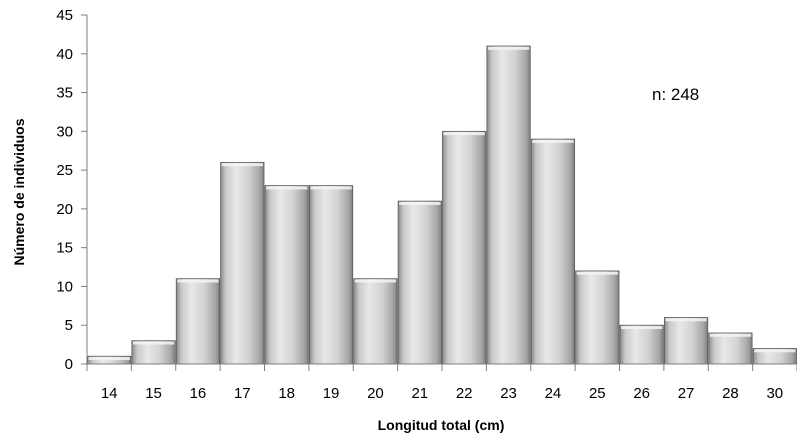 Image resolution: width=797 pixels, height=441 pixels. I want to click on x-tick-label: 19, so click(331, 393).